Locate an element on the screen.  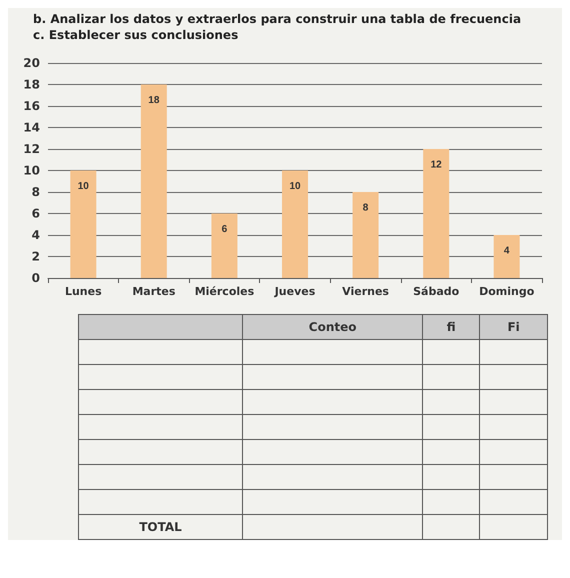
y-tick-label: 8 is located at coordinates (36, 192).